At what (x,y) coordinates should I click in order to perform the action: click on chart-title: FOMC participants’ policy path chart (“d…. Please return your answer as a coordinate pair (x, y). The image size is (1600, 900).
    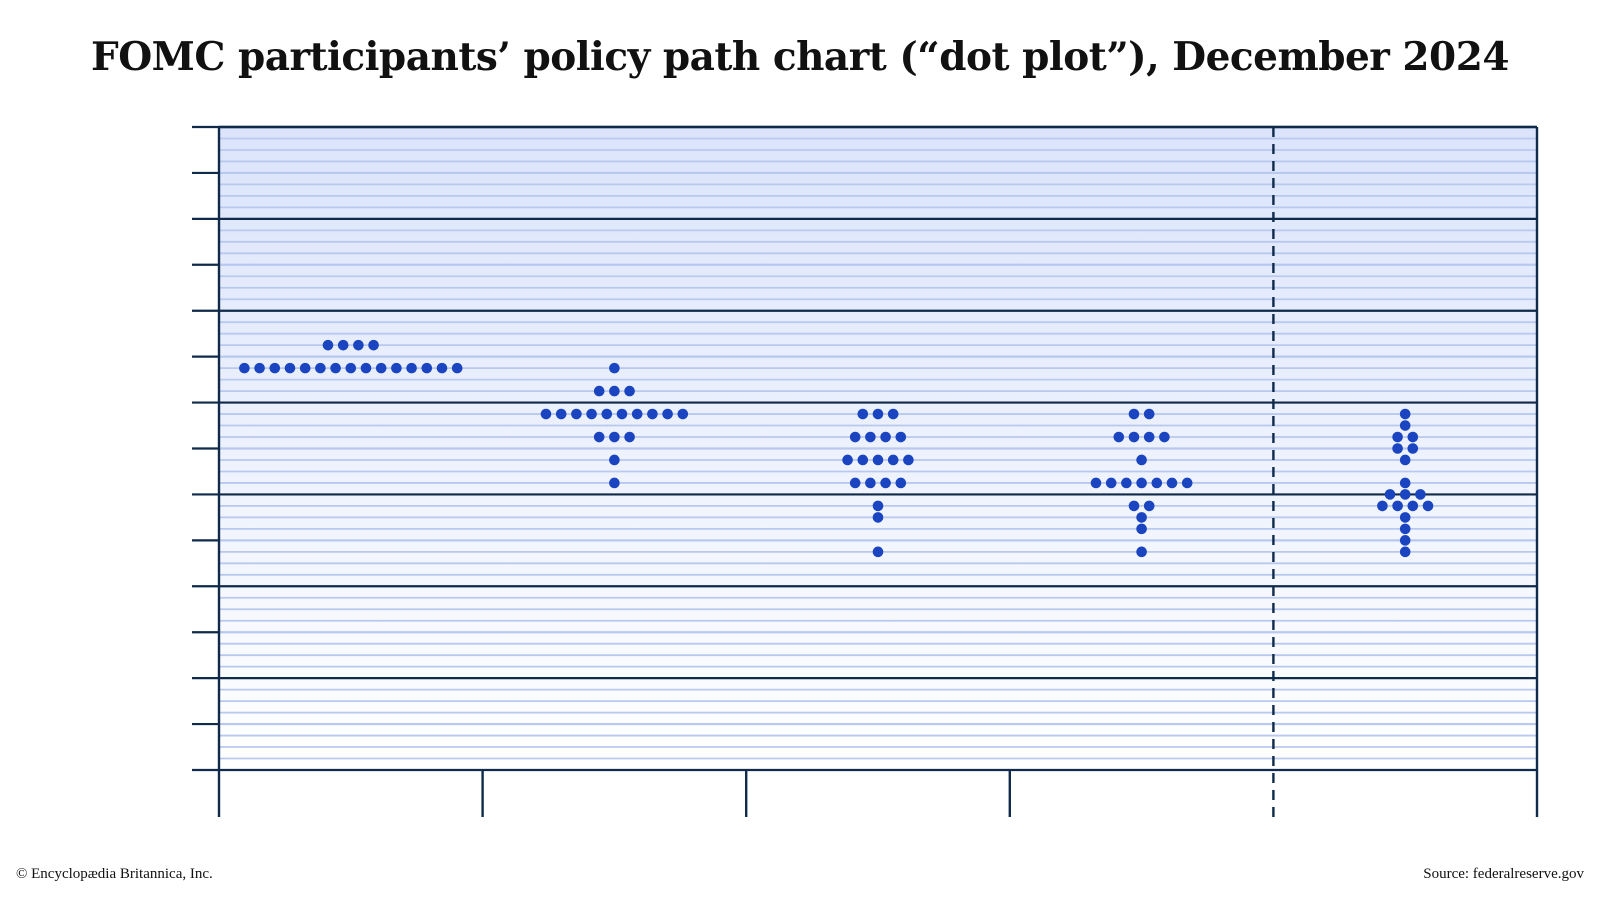
    Looking at the image, I should click on (800, 57).